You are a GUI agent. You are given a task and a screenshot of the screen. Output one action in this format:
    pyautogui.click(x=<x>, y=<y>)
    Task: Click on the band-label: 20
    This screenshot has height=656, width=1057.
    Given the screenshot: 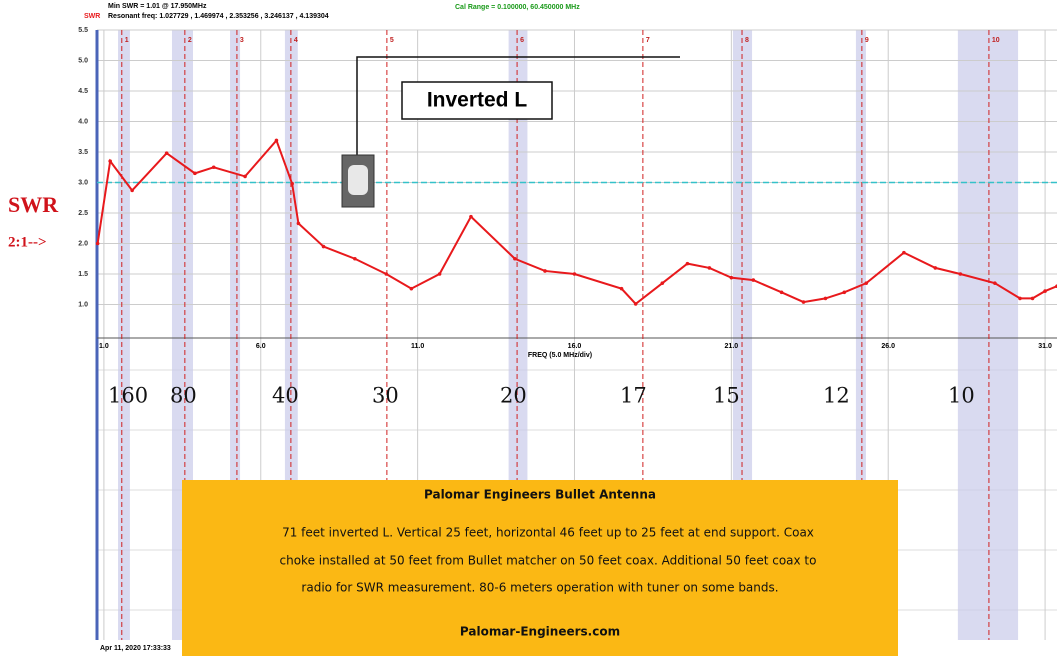 What is the action you would take?
    pyautogui.click(x=513, y=396)
    